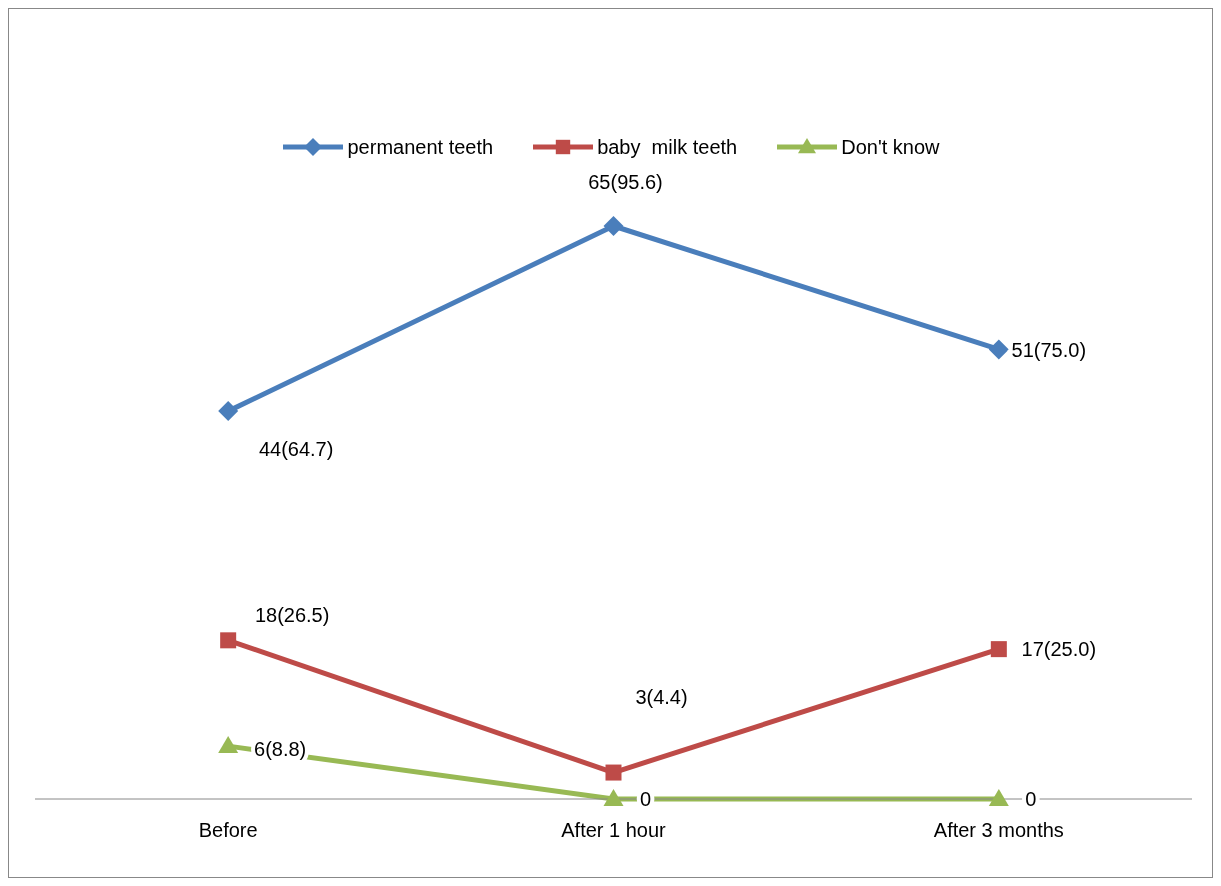 The image size is (1221, 886). I want to click on data-label: 65(95.6), so click(625, 182).